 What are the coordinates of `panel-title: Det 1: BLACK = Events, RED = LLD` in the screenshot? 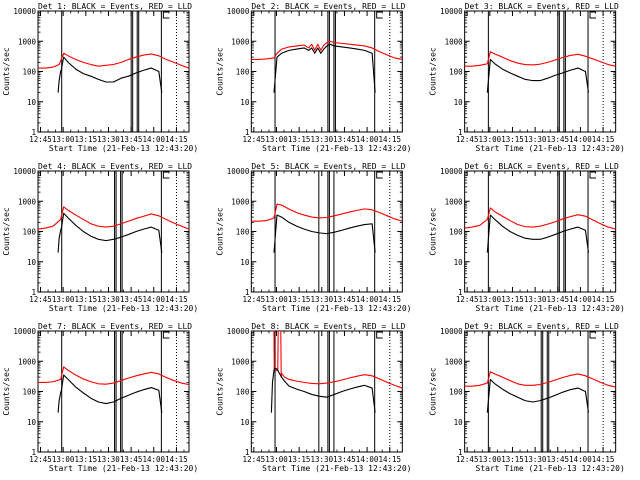 It's located at (115, 6).